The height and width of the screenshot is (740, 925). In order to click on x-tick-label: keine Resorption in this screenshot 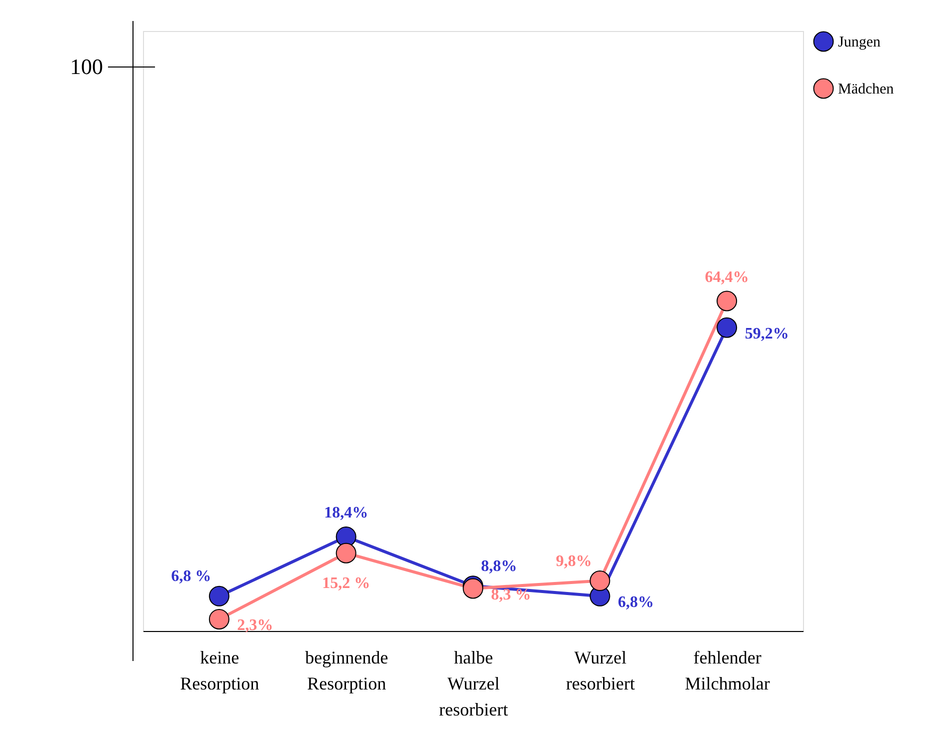, I will do `click(220, 671)`.